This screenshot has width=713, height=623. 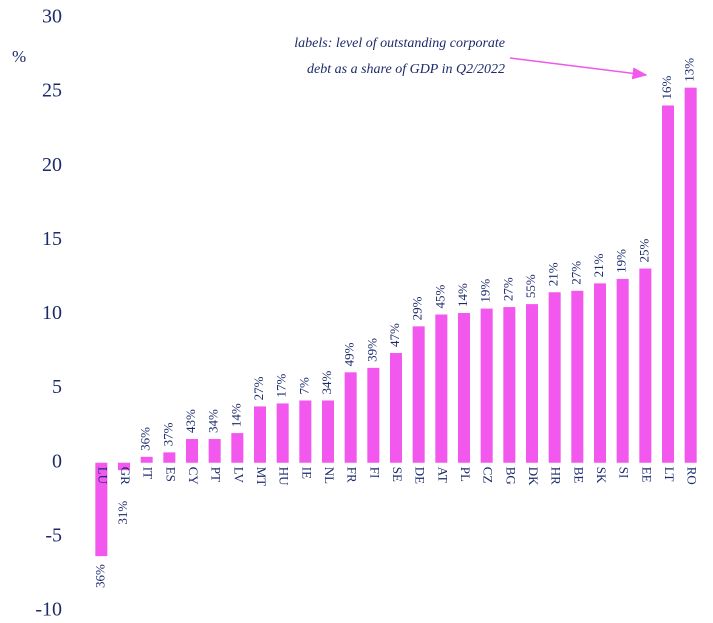 What do you see at coordinates (102, 476) in the screenshot?
I see `x-tick-label: LU` at bounding box center [102, 476].